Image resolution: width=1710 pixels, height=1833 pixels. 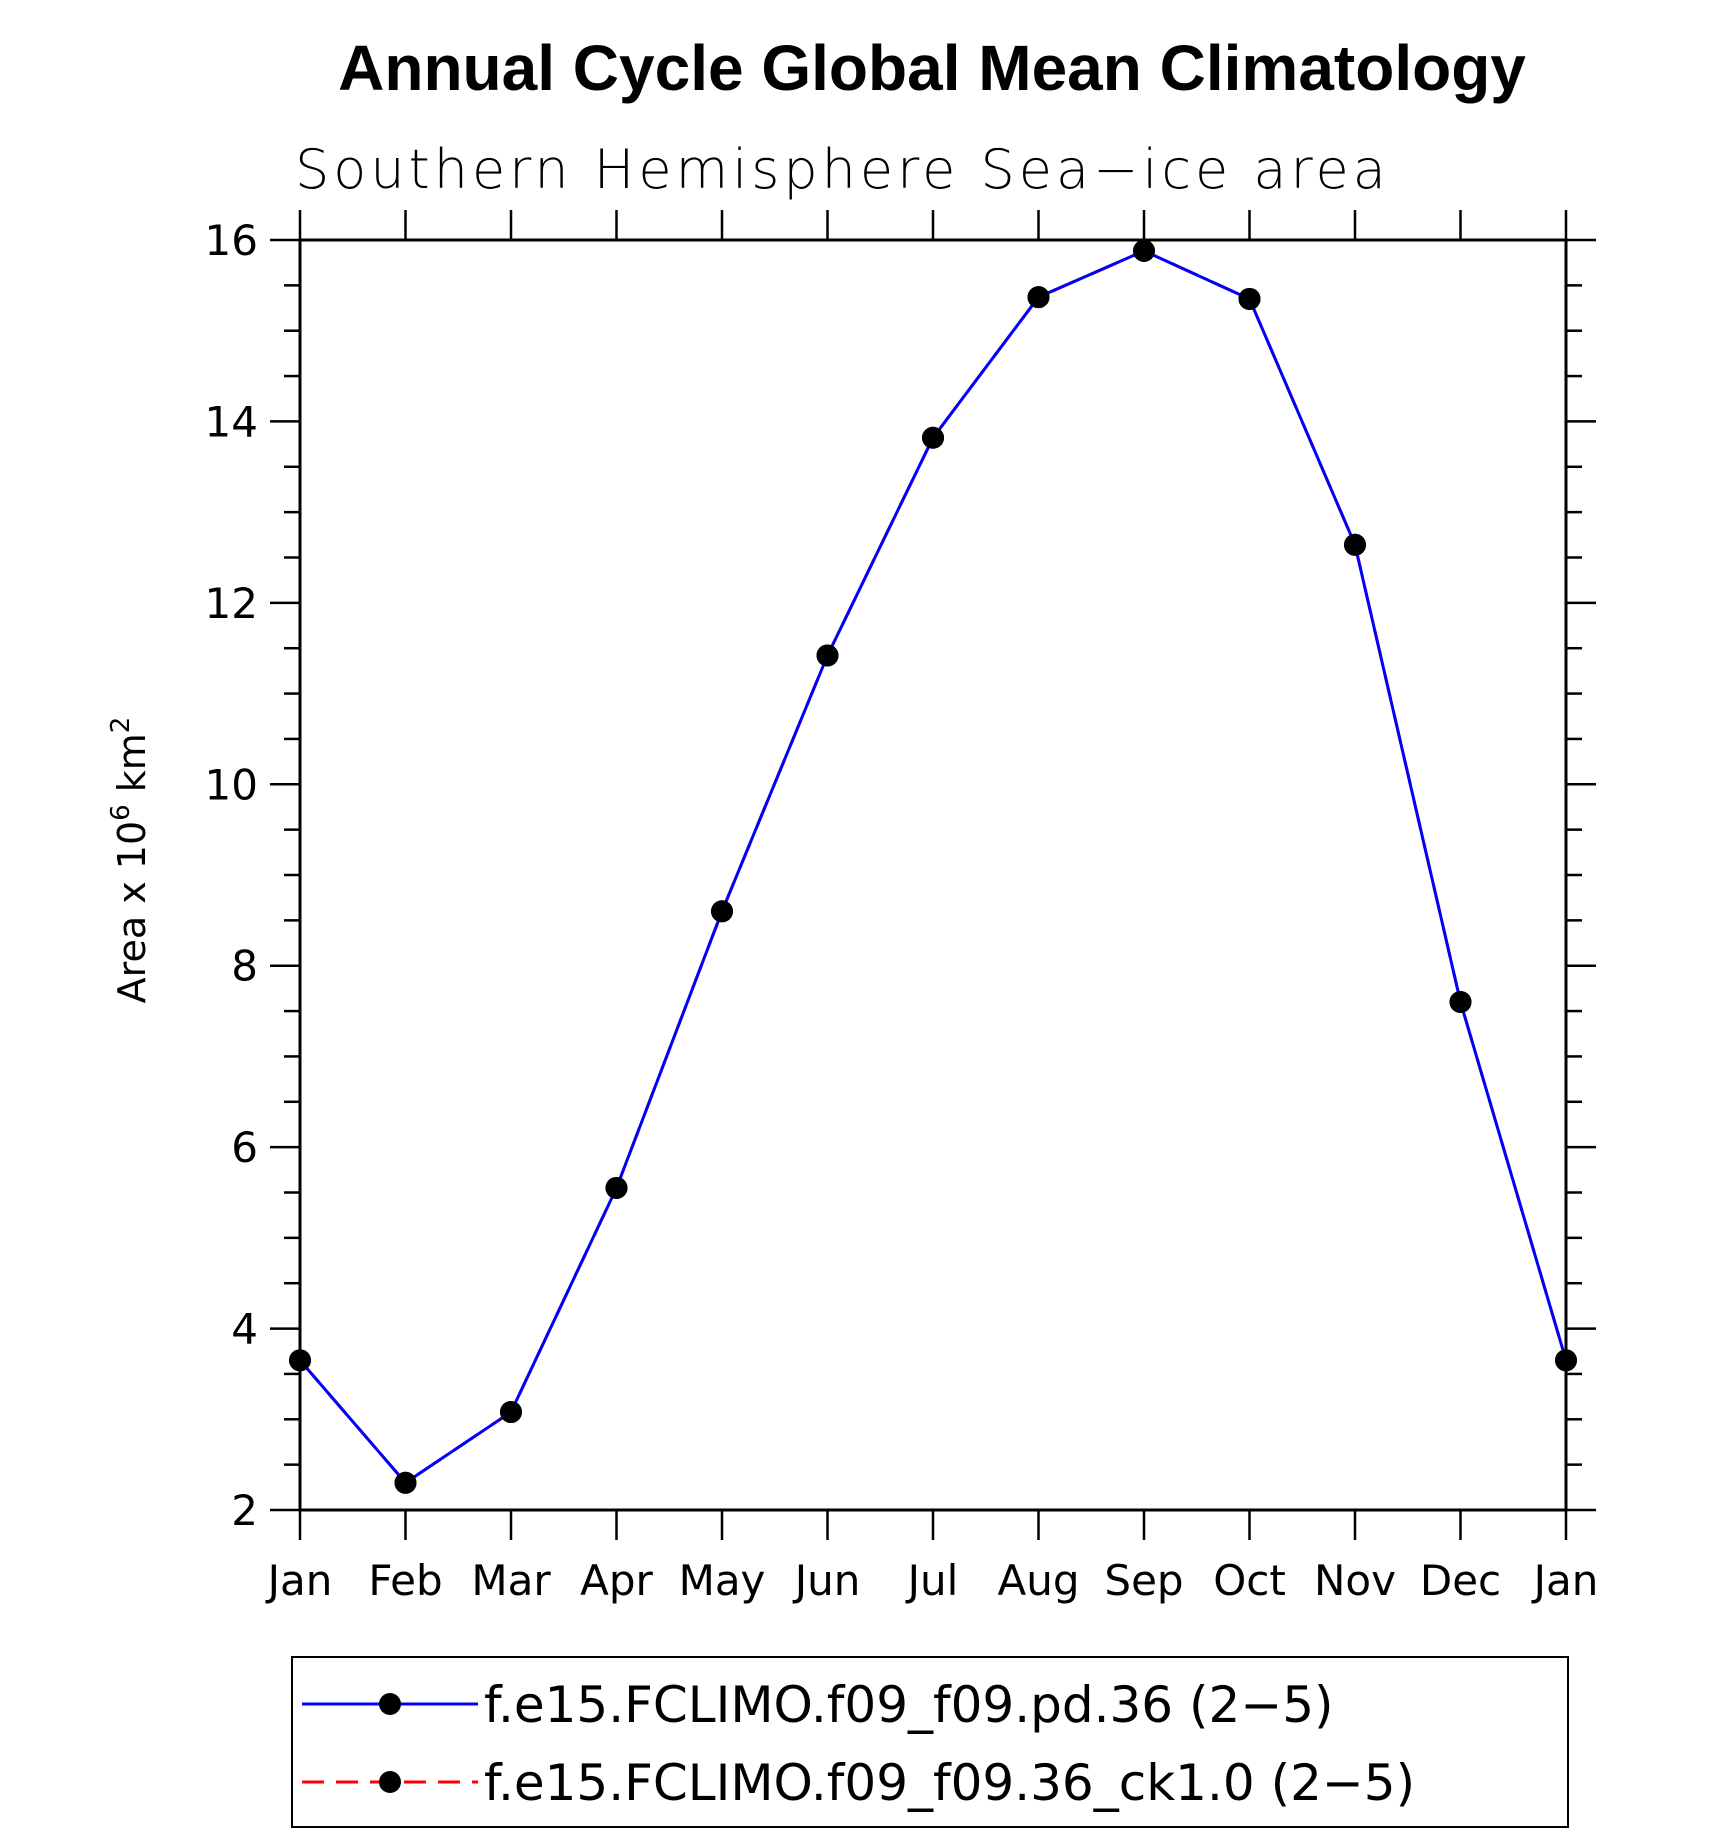 I want to click on x-tick-label: Aug, so click(x=1038, y=1580).